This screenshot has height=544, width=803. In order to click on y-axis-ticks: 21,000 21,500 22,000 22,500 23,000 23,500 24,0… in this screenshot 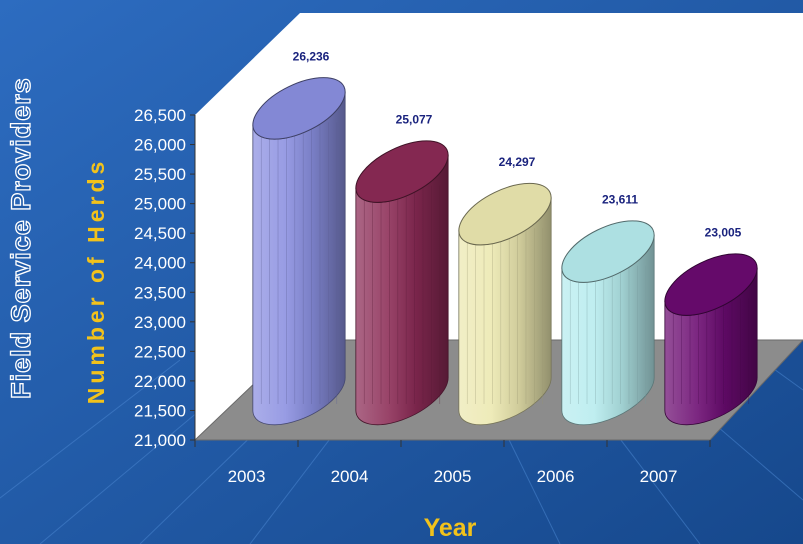, I will do `click(164, 278)`.